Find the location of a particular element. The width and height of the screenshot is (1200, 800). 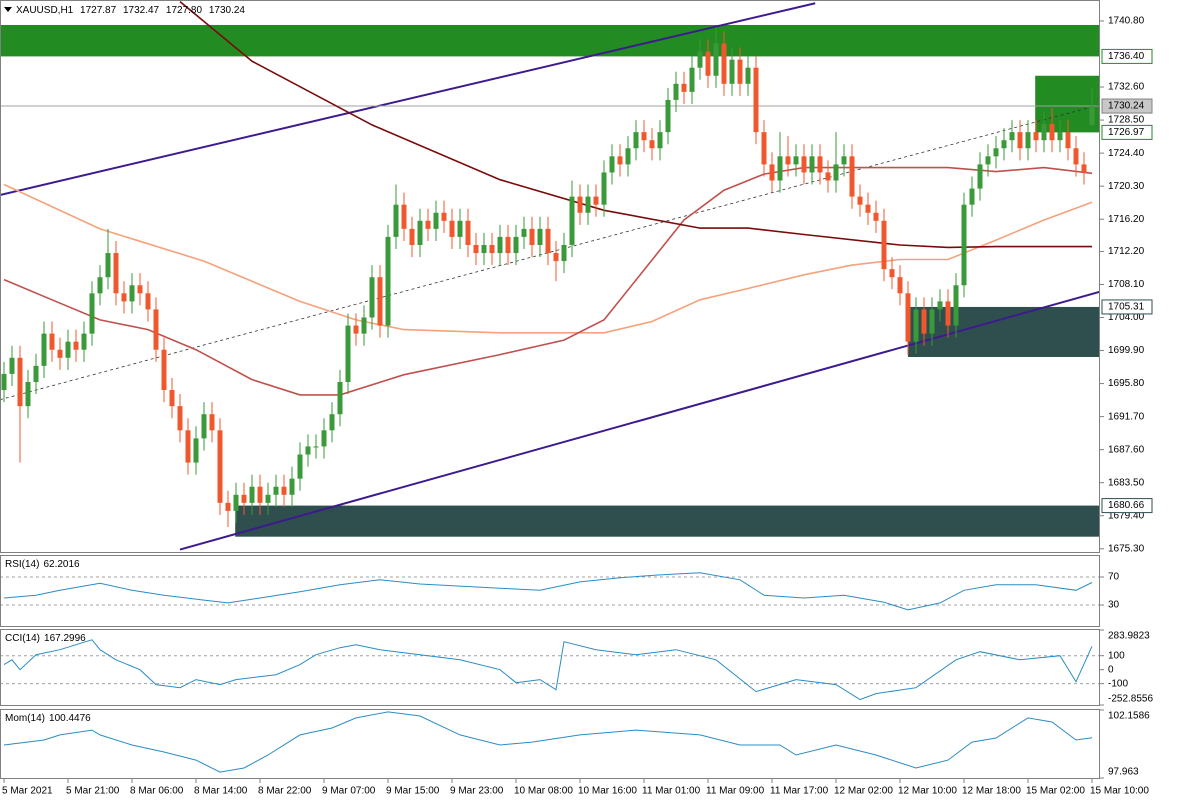

current-price-label: 1730.24 is located at coordinates (1126, 106).